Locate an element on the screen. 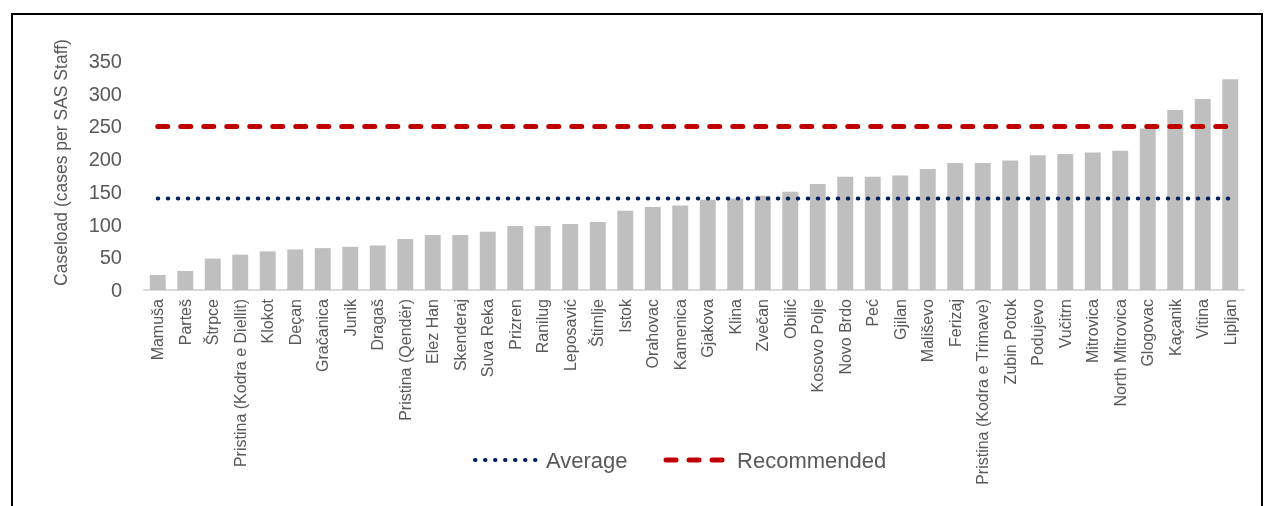  x-tick-label: Vitina is located at coordinates (1203, 318).